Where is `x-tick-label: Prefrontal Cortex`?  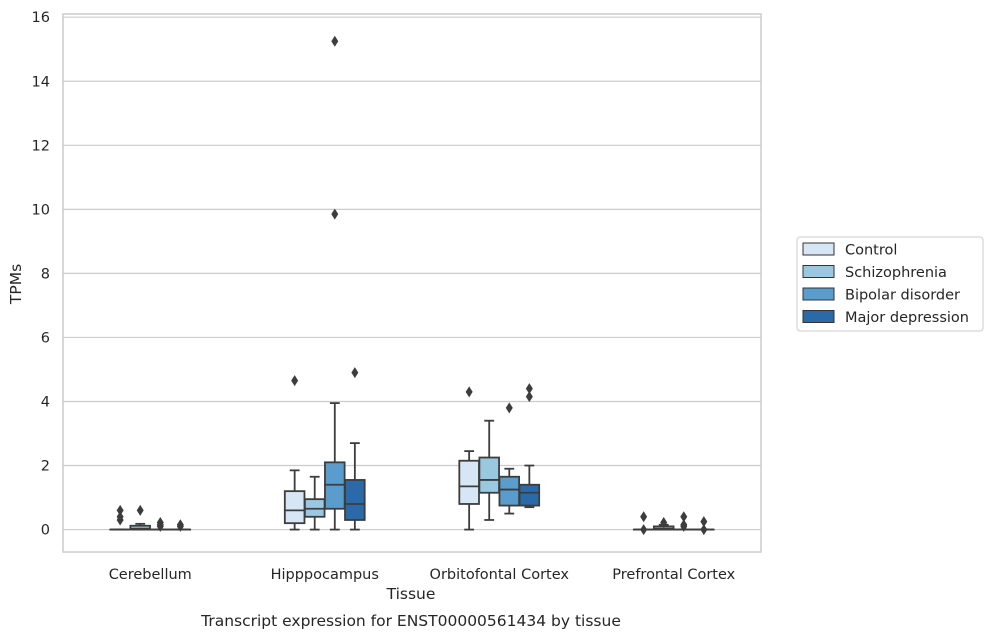 x-tick-label: Prefrontal Cortex is located at coordinates (673, 575).